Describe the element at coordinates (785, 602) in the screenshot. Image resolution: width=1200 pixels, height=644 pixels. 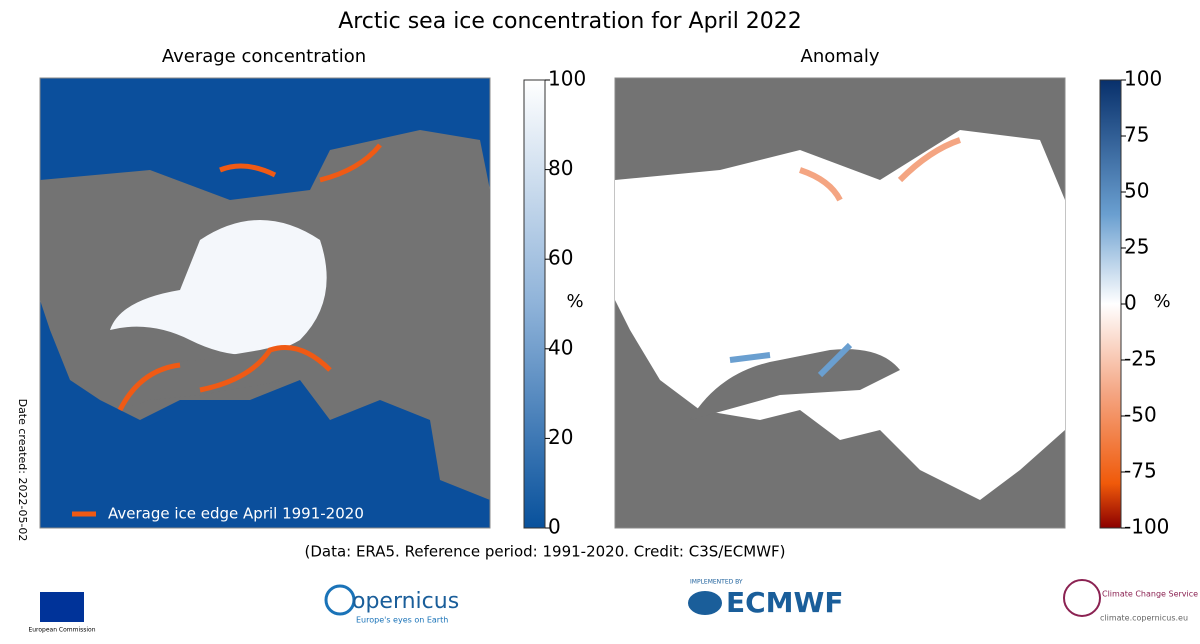
I see `logo-text: ECMWF` at that location.